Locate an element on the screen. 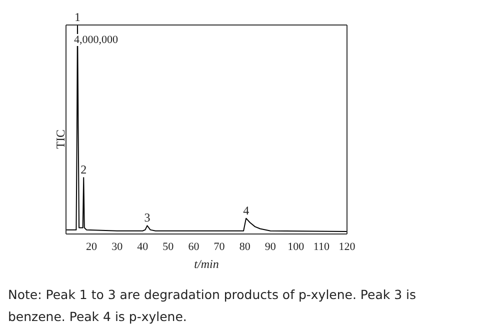 The width and height of the screenshot is (499, 332). x-tick-label: 70 is located at coordinates (220, 246).